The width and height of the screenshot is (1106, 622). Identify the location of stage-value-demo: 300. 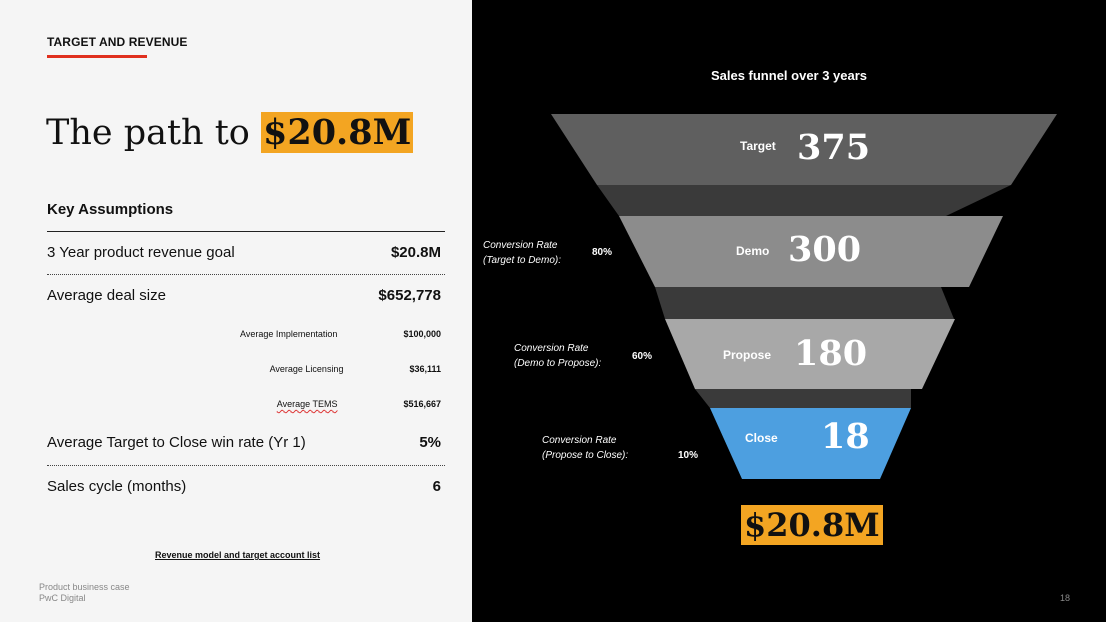
(825, 249).